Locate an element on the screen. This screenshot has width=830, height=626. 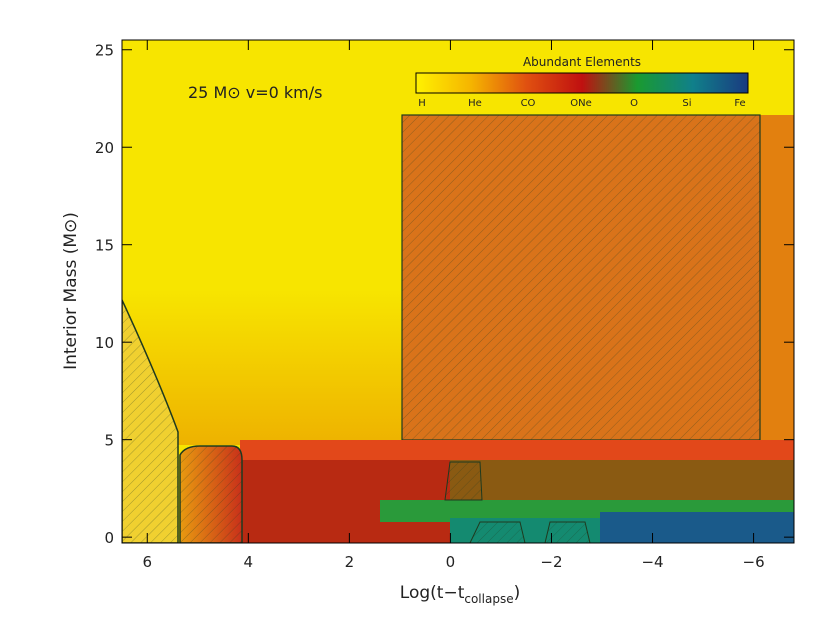
y-tick-label: 20 is located at coordinates (104, 148).